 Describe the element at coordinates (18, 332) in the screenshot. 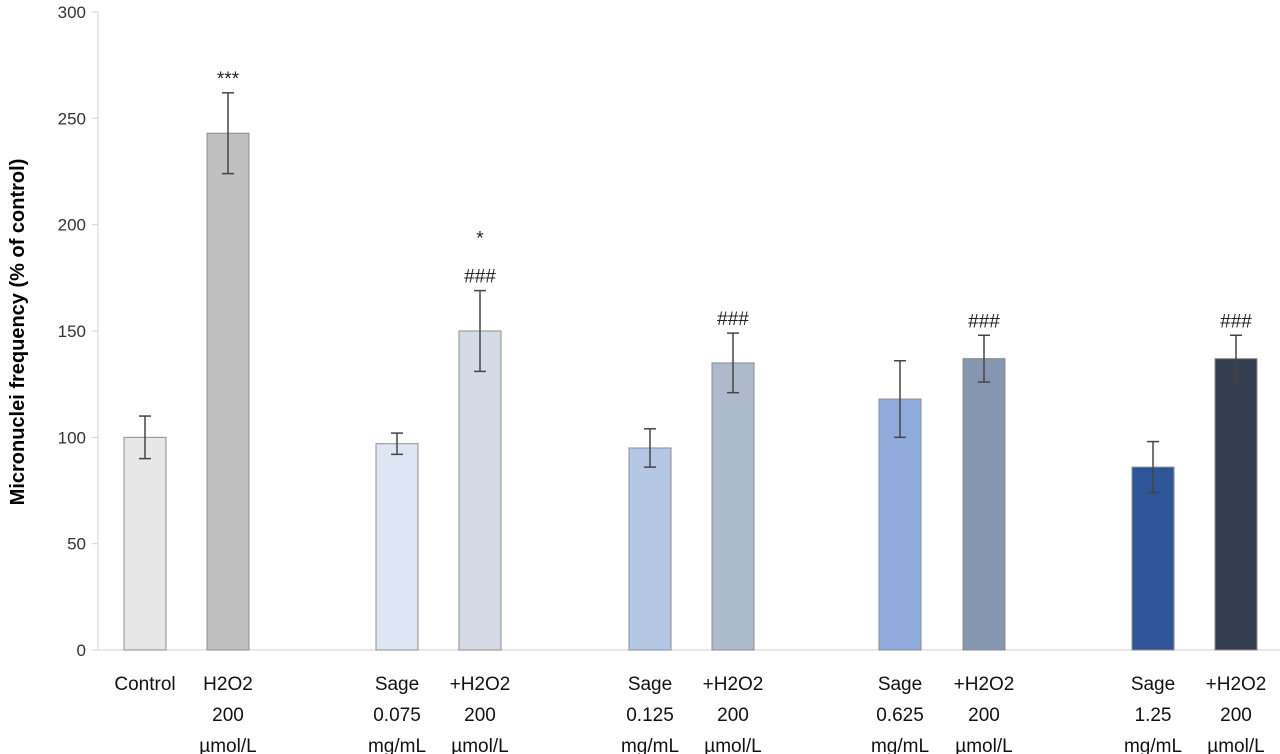

I see `y-axis-title: Micronuclei frequency (% of control)` at that location.